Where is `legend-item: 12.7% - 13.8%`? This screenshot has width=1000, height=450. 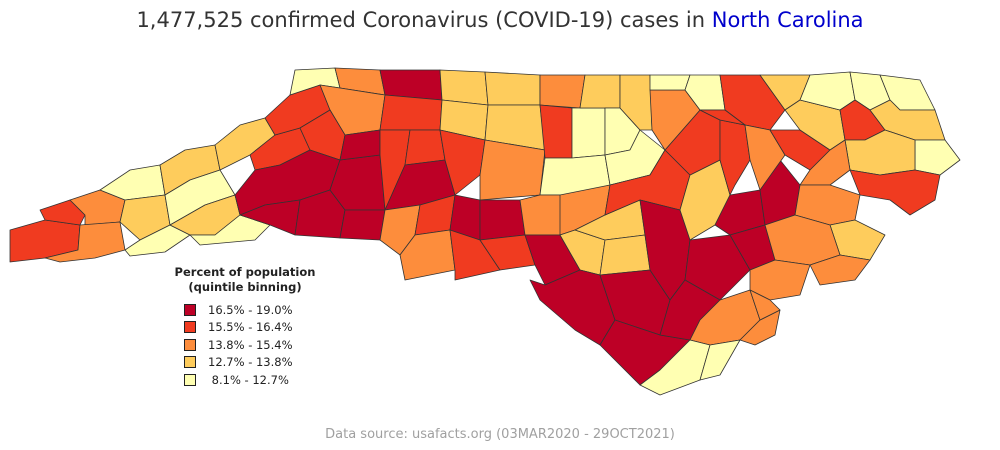 legend-item: 12.7% - 13.8% is located at coordinates (257, 363).